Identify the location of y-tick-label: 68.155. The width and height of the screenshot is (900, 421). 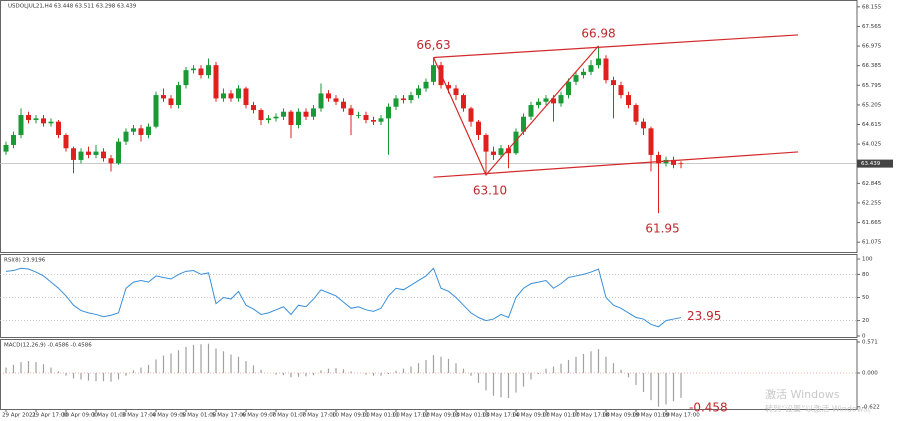
(872, 7).